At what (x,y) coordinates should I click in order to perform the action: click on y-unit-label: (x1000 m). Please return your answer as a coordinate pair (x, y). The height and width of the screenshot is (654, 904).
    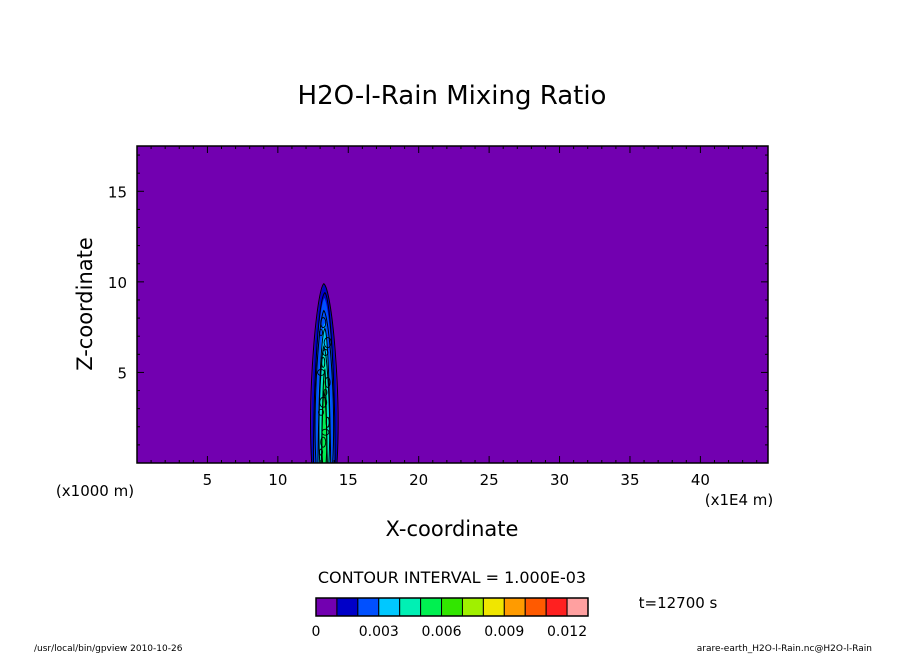
    Looking at the image, I should click on (95, 491).